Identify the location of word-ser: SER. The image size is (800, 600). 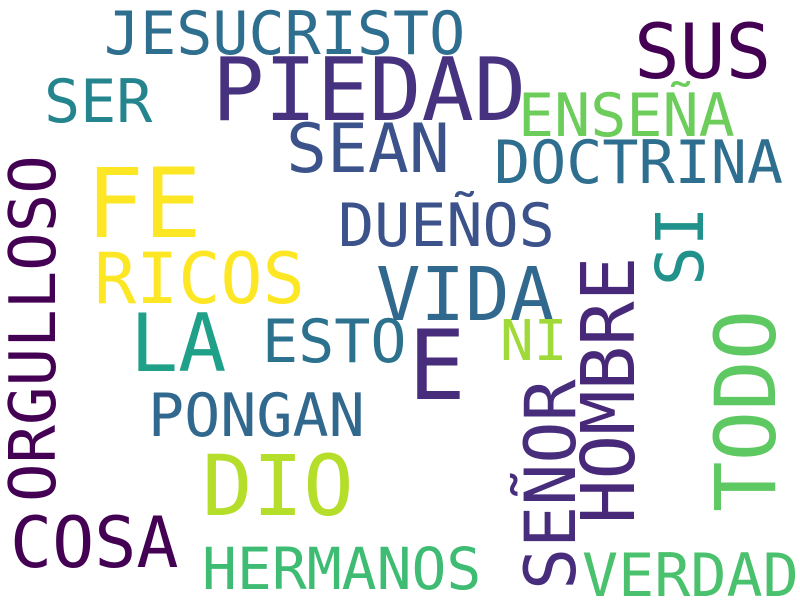
(98, 102).